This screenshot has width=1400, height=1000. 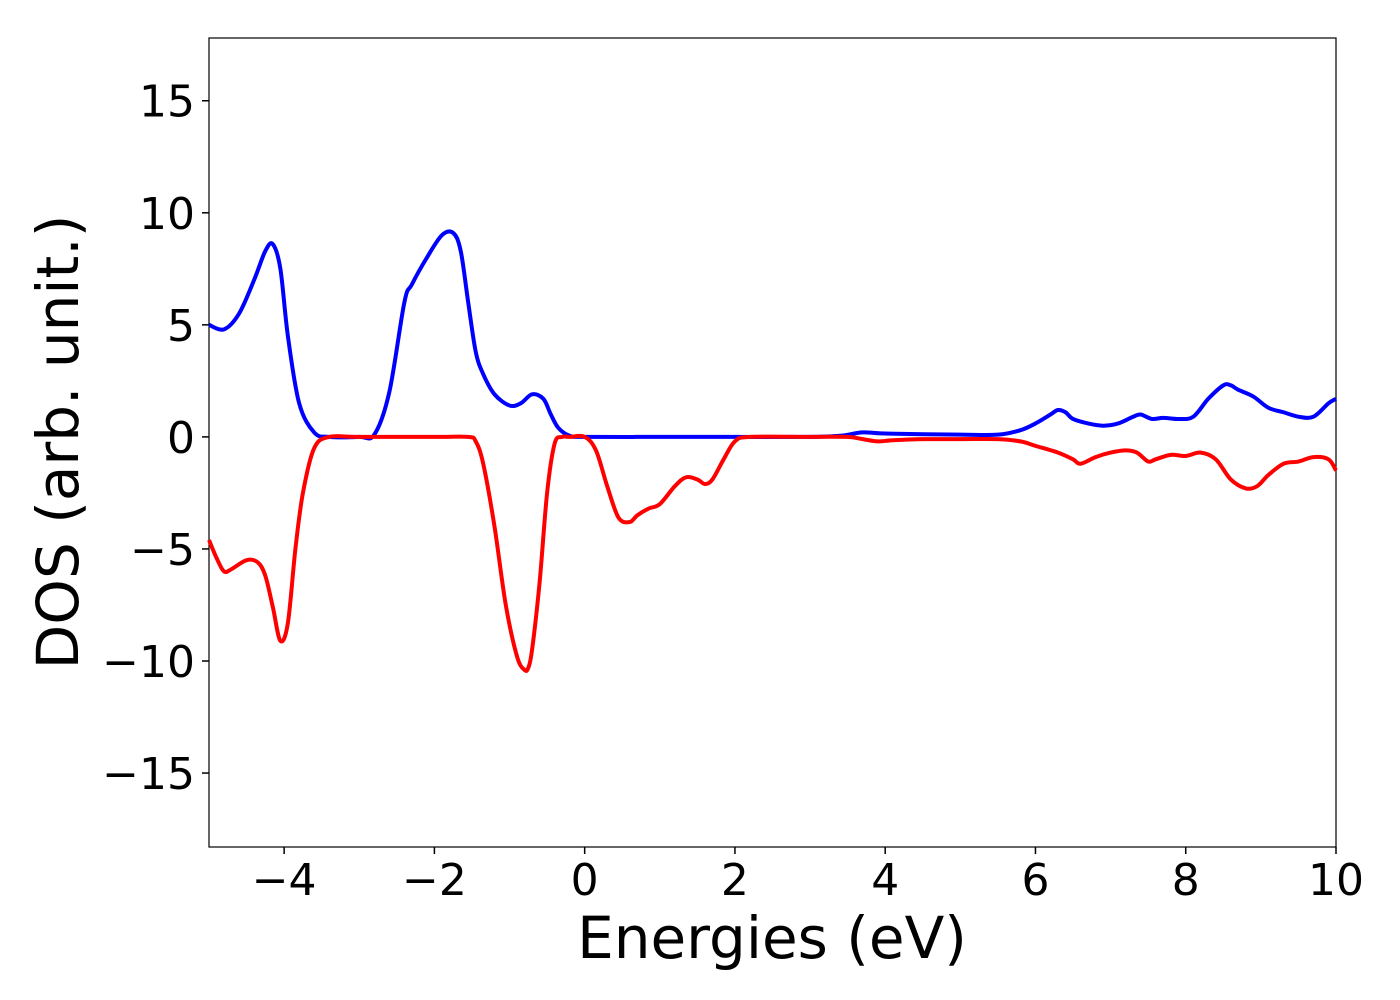 What do you see at coordinates (772, 938) in the screenshot?
I see `x-axis-label: Energies (eV)` at bounding box center [772, 938].